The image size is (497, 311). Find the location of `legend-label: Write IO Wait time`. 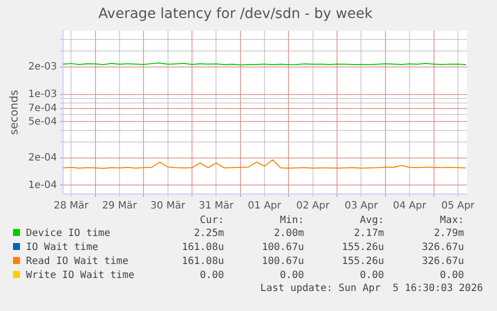

legend-label: Write IO Wait time is located at coordinates (80, 276).